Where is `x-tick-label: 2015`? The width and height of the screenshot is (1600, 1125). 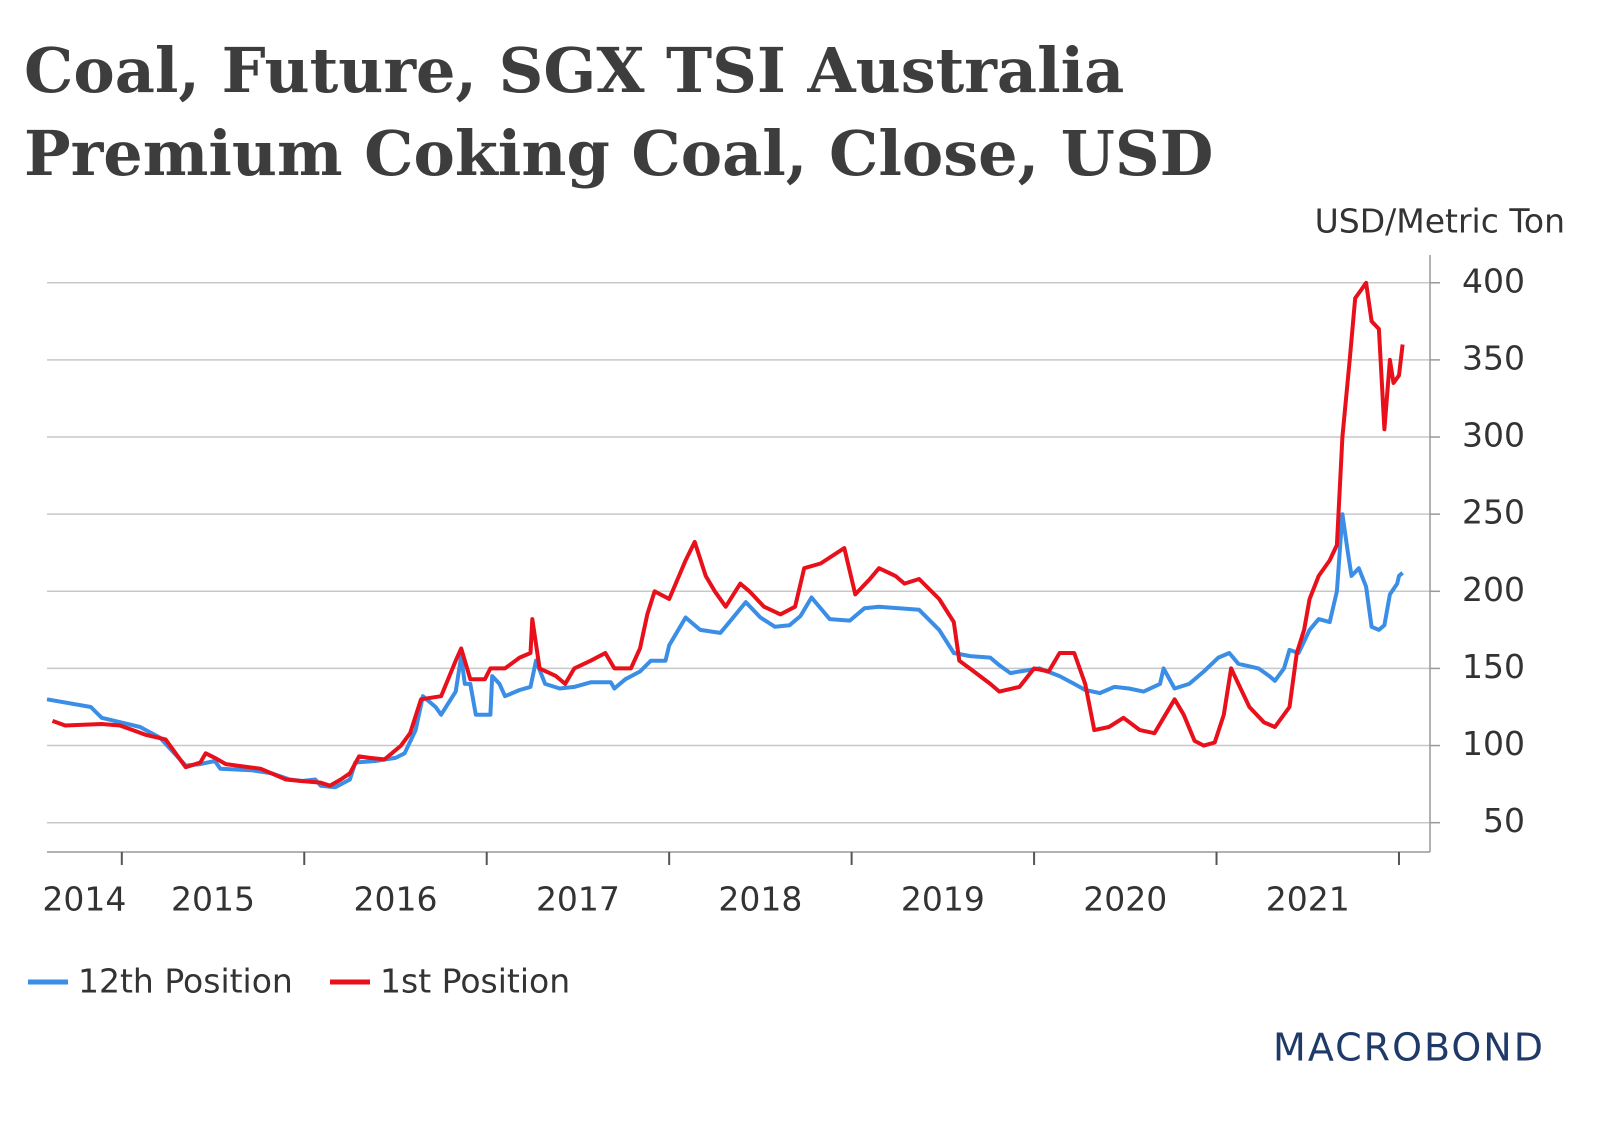
x-tick-label: 2015 is located at coordinates (213, 899).